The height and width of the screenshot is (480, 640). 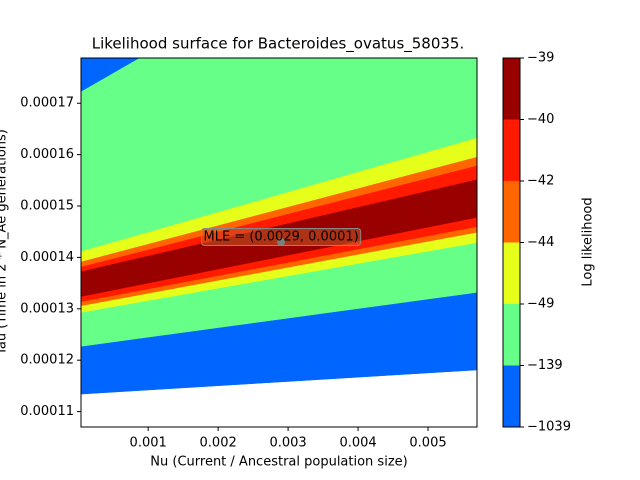 I want to click on y-tick-label: 0.00012, so click(x=47, y=360).